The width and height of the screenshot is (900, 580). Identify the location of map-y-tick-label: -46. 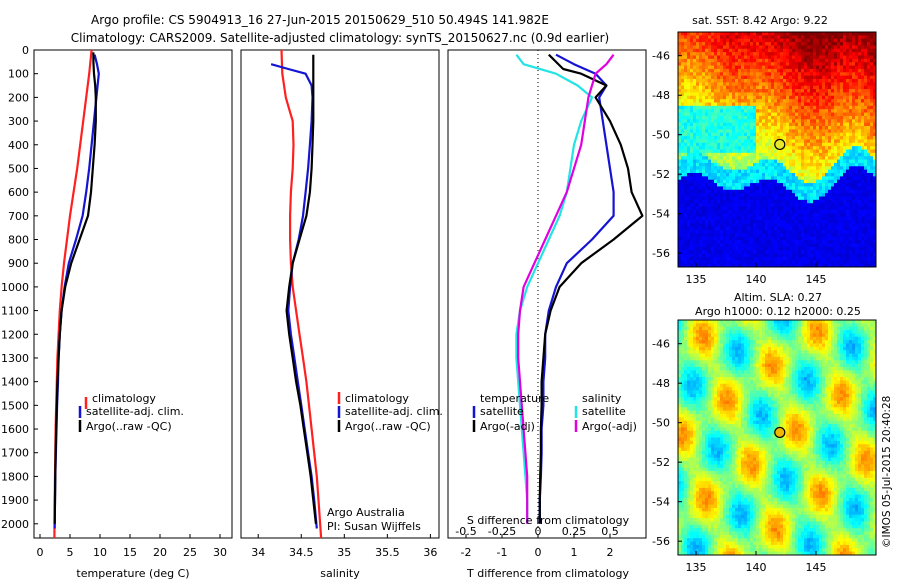
(661, 56).